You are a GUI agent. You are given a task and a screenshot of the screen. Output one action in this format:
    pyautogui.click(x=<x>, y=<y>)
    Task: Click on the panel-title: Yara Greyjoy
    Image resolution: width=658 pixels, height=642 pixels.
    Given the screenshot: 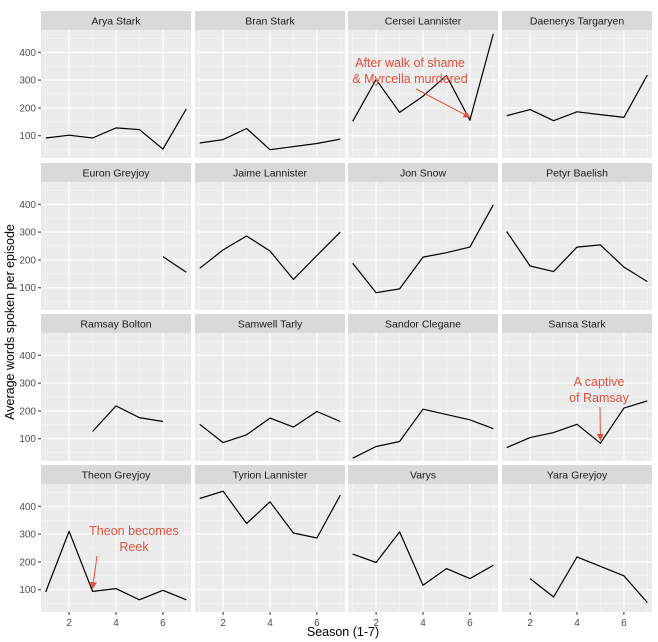 What is the action you would take?
    pyautogui.click(x=577, y=476)
    